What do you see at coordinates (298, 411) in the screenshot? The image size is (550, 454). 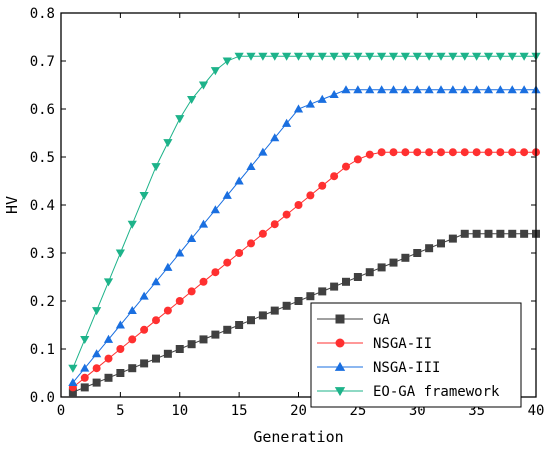 I see `x-tick-label: 20` at bounding box center [298, 411].